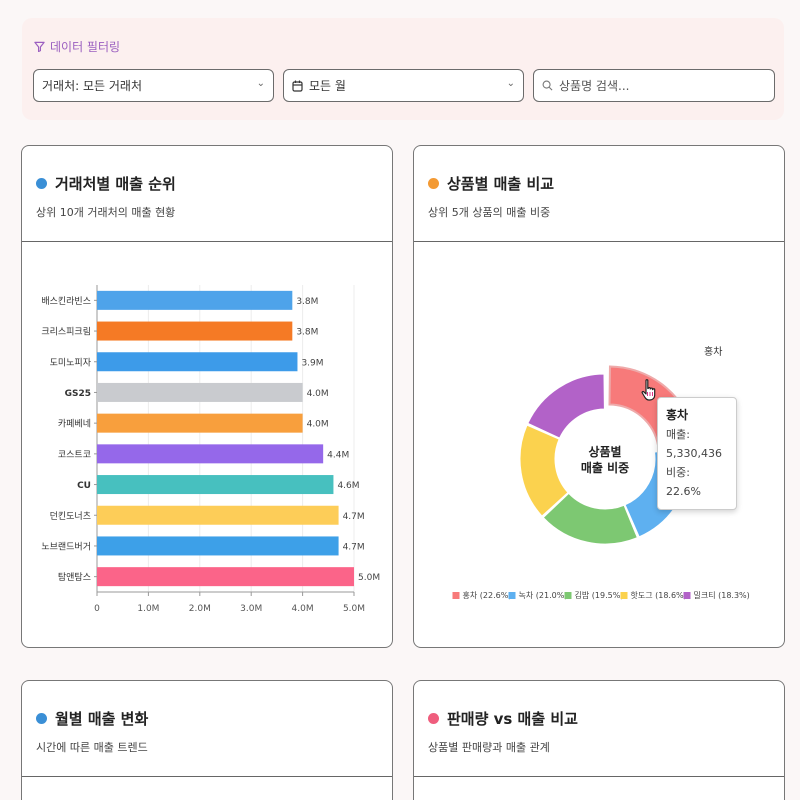  I want to click on card-title: 거래처별 매출 순위, so click(106, 183).